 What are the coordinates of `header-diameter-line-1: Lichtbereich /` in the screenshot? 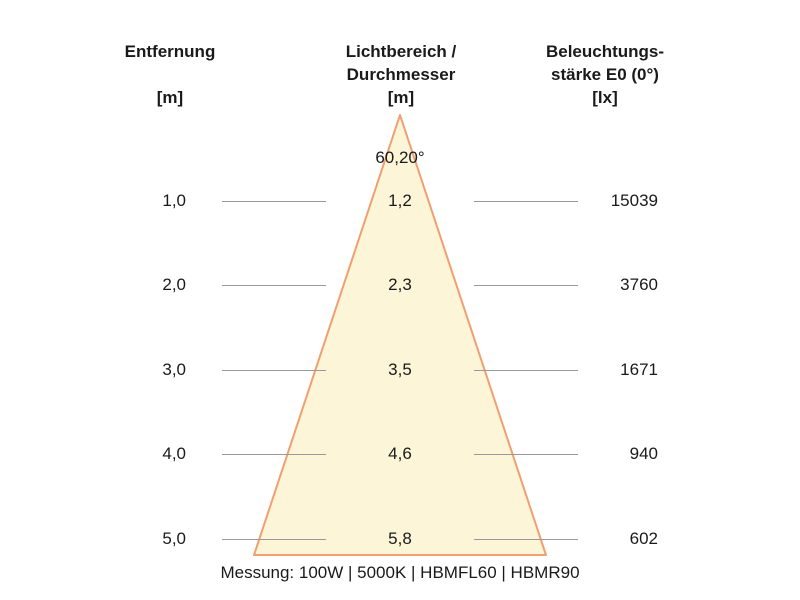 It's located at (401, 51).